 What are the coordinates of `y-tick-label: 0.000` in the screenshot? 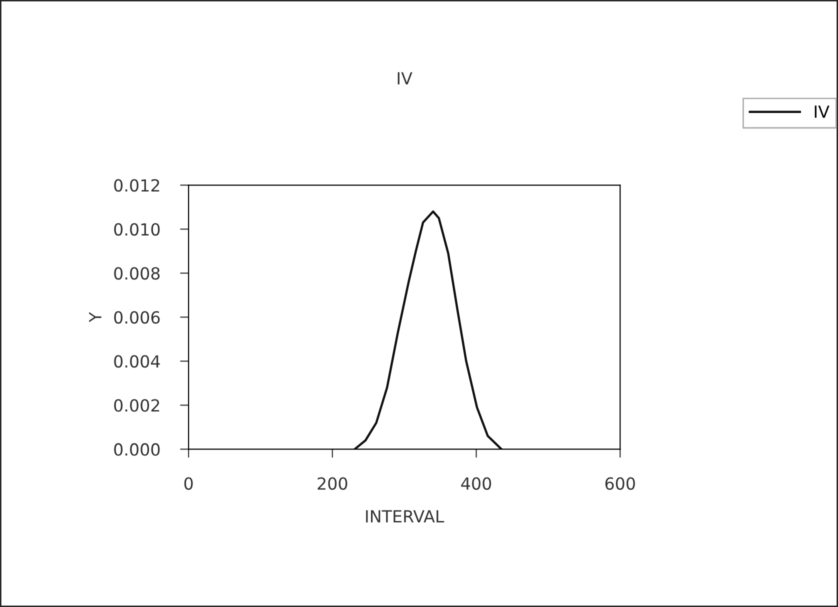 It's located at (137, 449).